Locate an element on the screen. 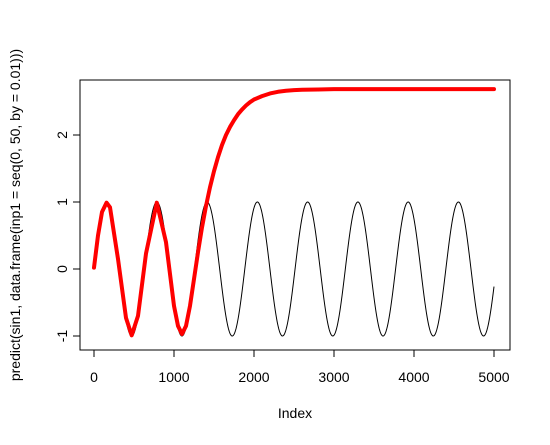 The image size is (550, 445). y-tick-label: 0 is located at coordinates (62, 269).